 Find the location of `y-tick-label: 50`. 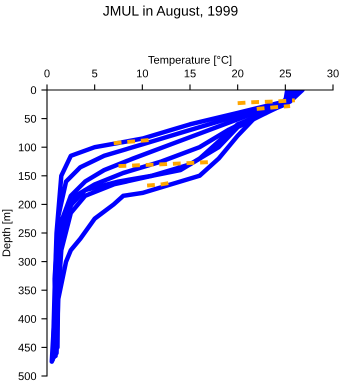

y-tick-label: 50 is located at coordinates (30, 118).